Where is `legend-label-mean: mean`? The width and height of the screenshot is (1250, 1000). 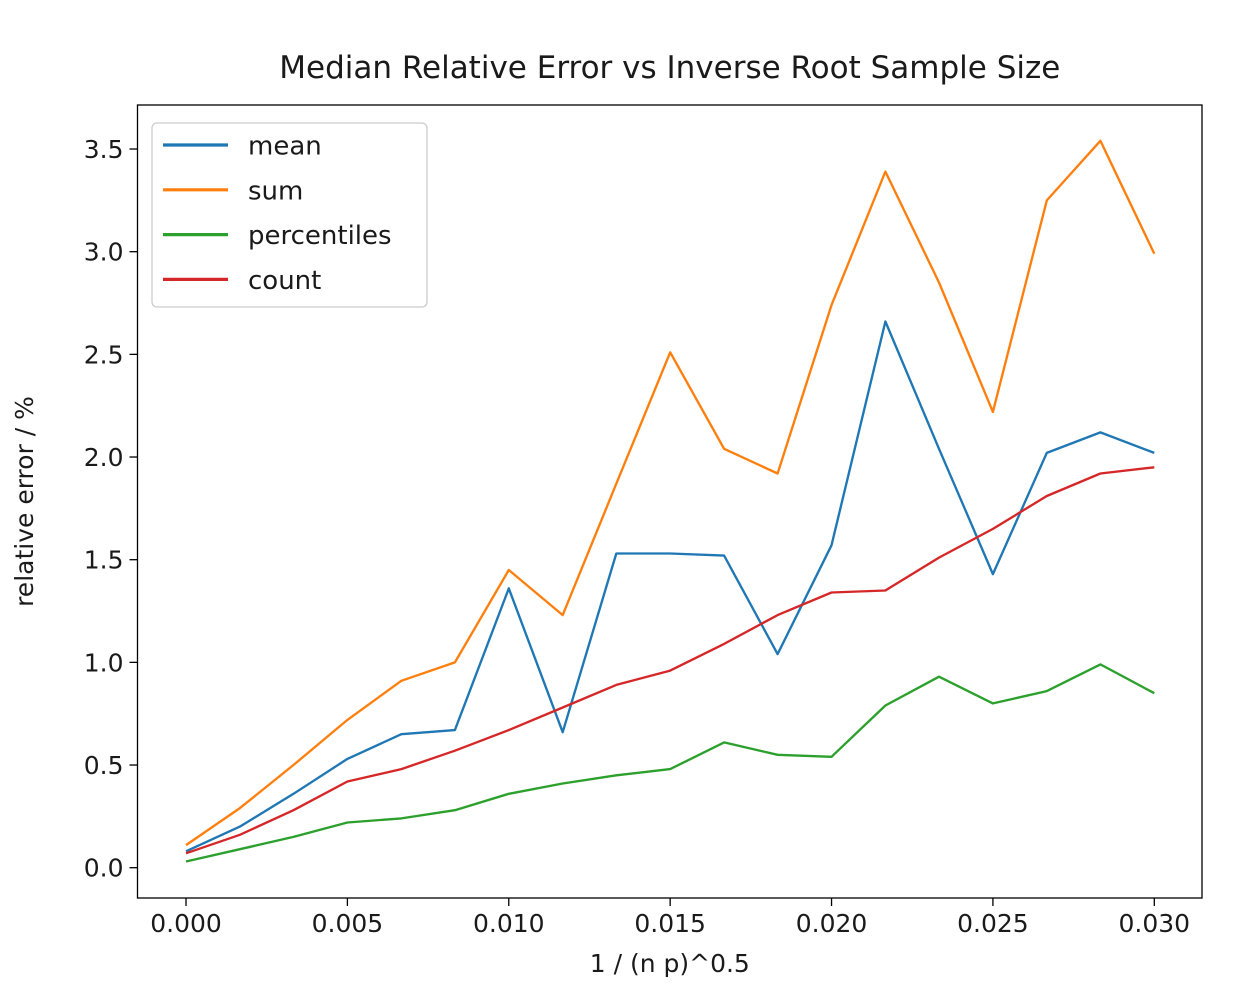
legend-label-mean: mean is located at coordinates (285, 147).